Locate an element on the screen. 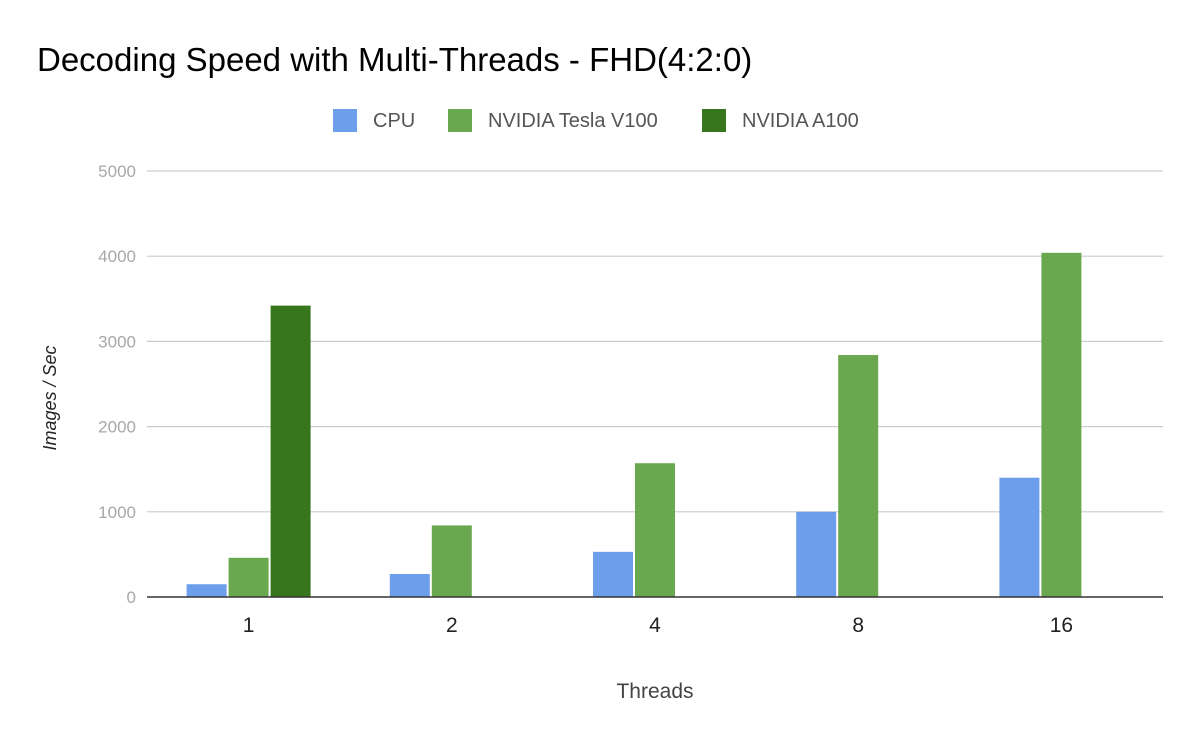  x-tick-label: 8 is located at coordinates (858, 625).